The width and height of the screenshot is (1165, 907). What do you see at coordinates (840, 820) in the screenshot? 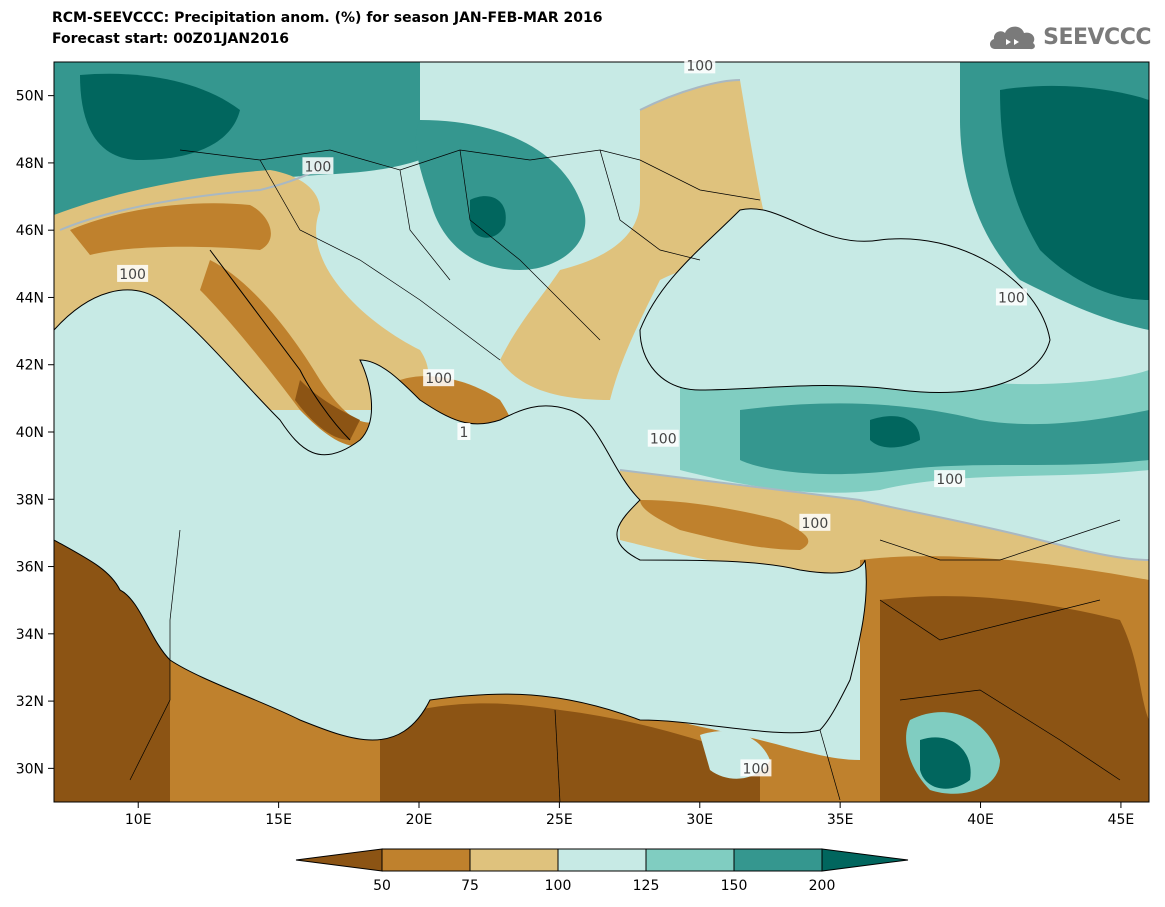
I see `lon-tick-label: 35E` at bounding box center [840, 820].